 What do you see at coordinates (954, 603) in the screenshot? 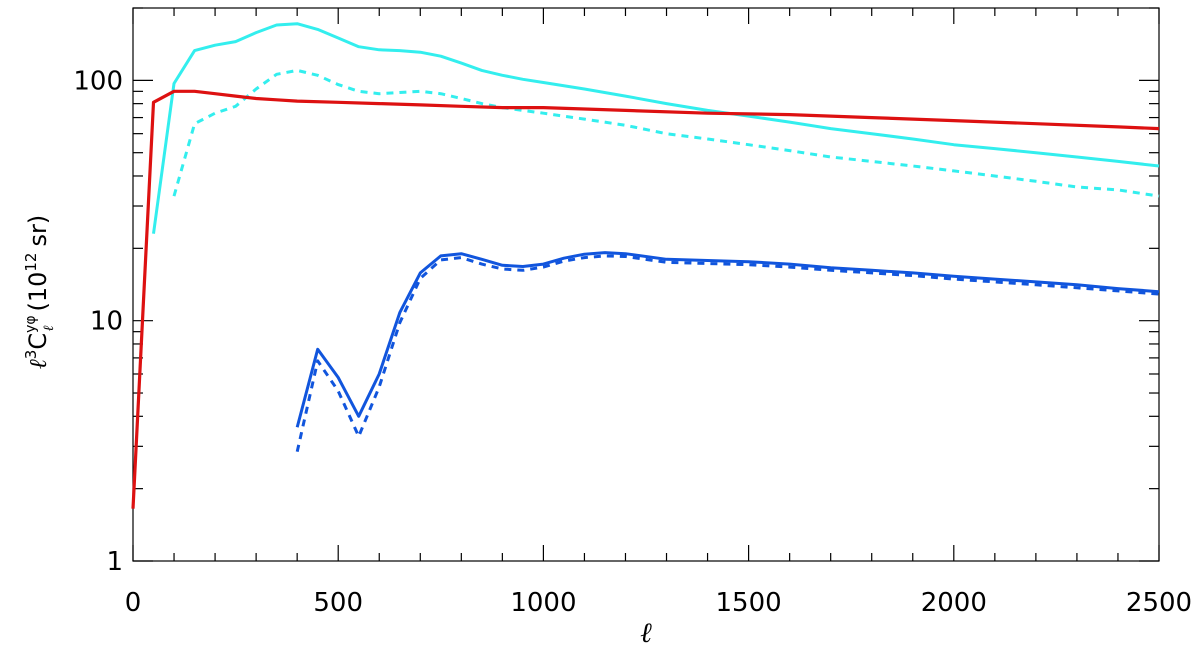
I see `x-tick-label: 2000` at bounding box center [954, 603].